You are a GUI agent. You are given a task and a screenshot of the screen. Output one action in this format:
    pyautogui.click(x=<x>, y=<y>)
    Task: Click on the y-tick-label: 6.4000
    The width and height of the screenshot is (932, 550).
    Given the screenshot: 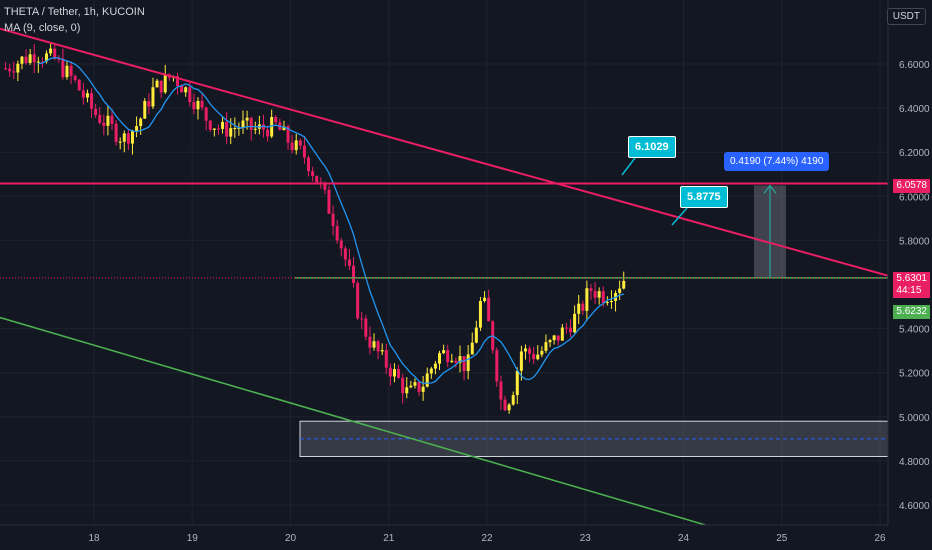 What is the action you would take?
    pyautogui.click(x=914, y=109)
    